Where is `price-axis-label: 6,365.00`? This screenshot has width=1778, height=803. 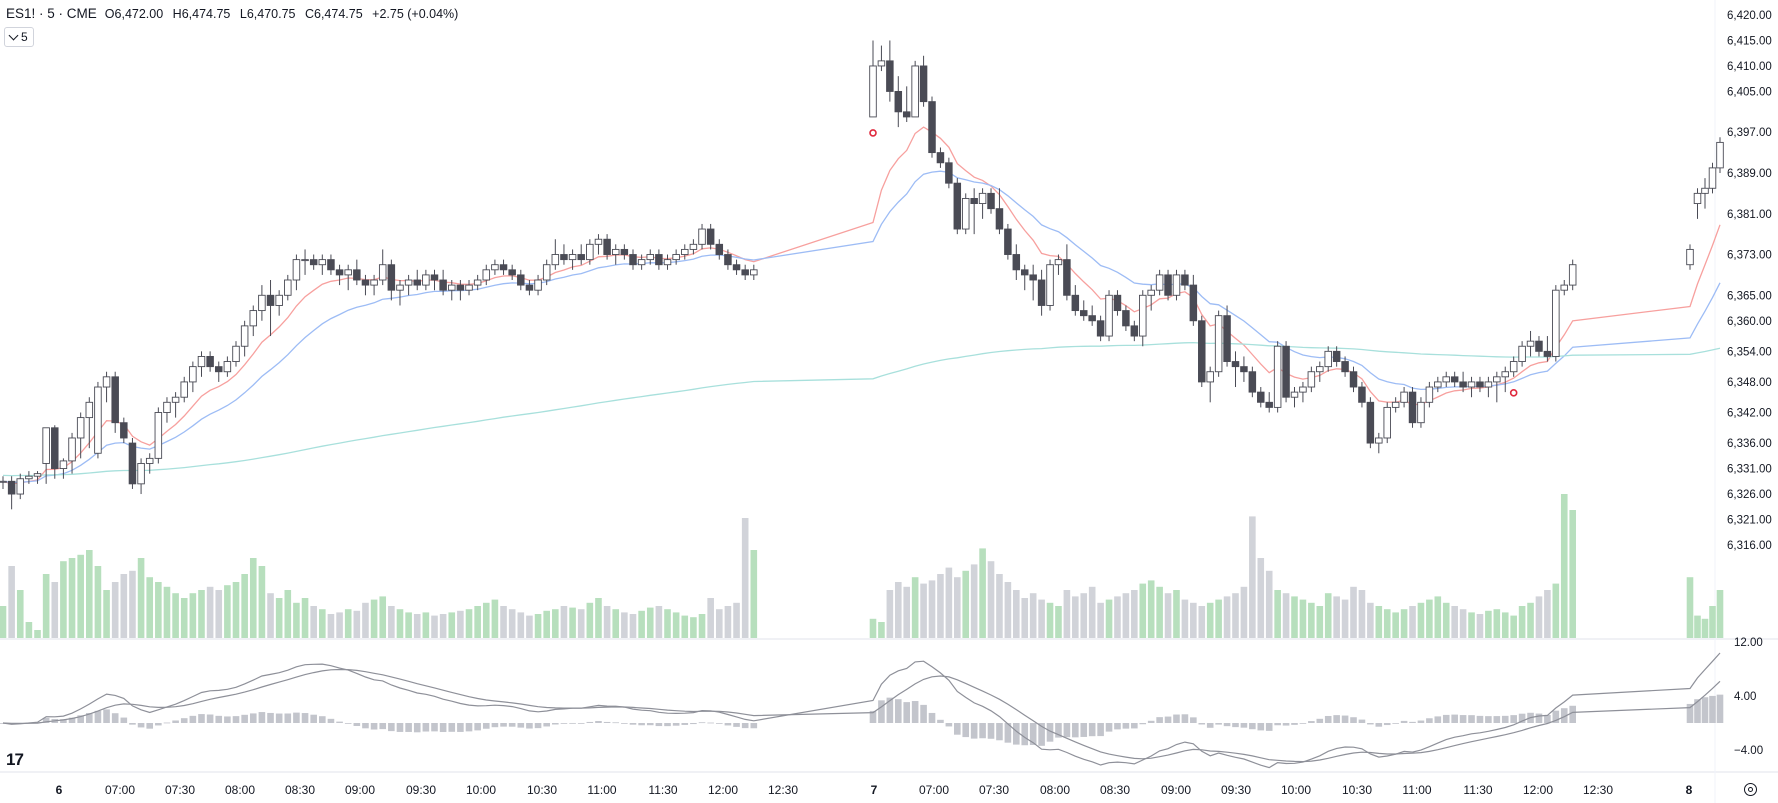
price-axis-label: 6,365.00 is located at coordinates (1749, 296).